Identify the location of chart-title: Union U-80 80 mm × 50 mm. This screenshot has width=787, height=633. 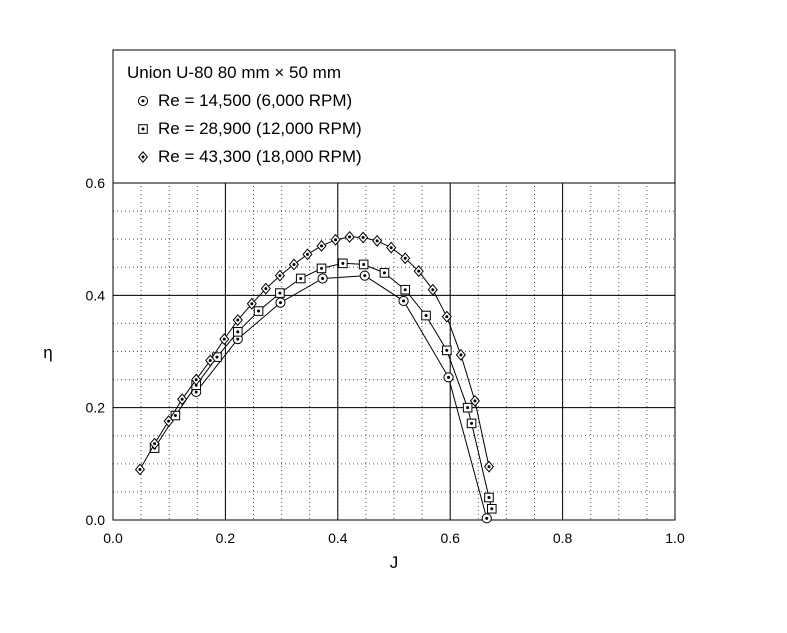
(234, 72).